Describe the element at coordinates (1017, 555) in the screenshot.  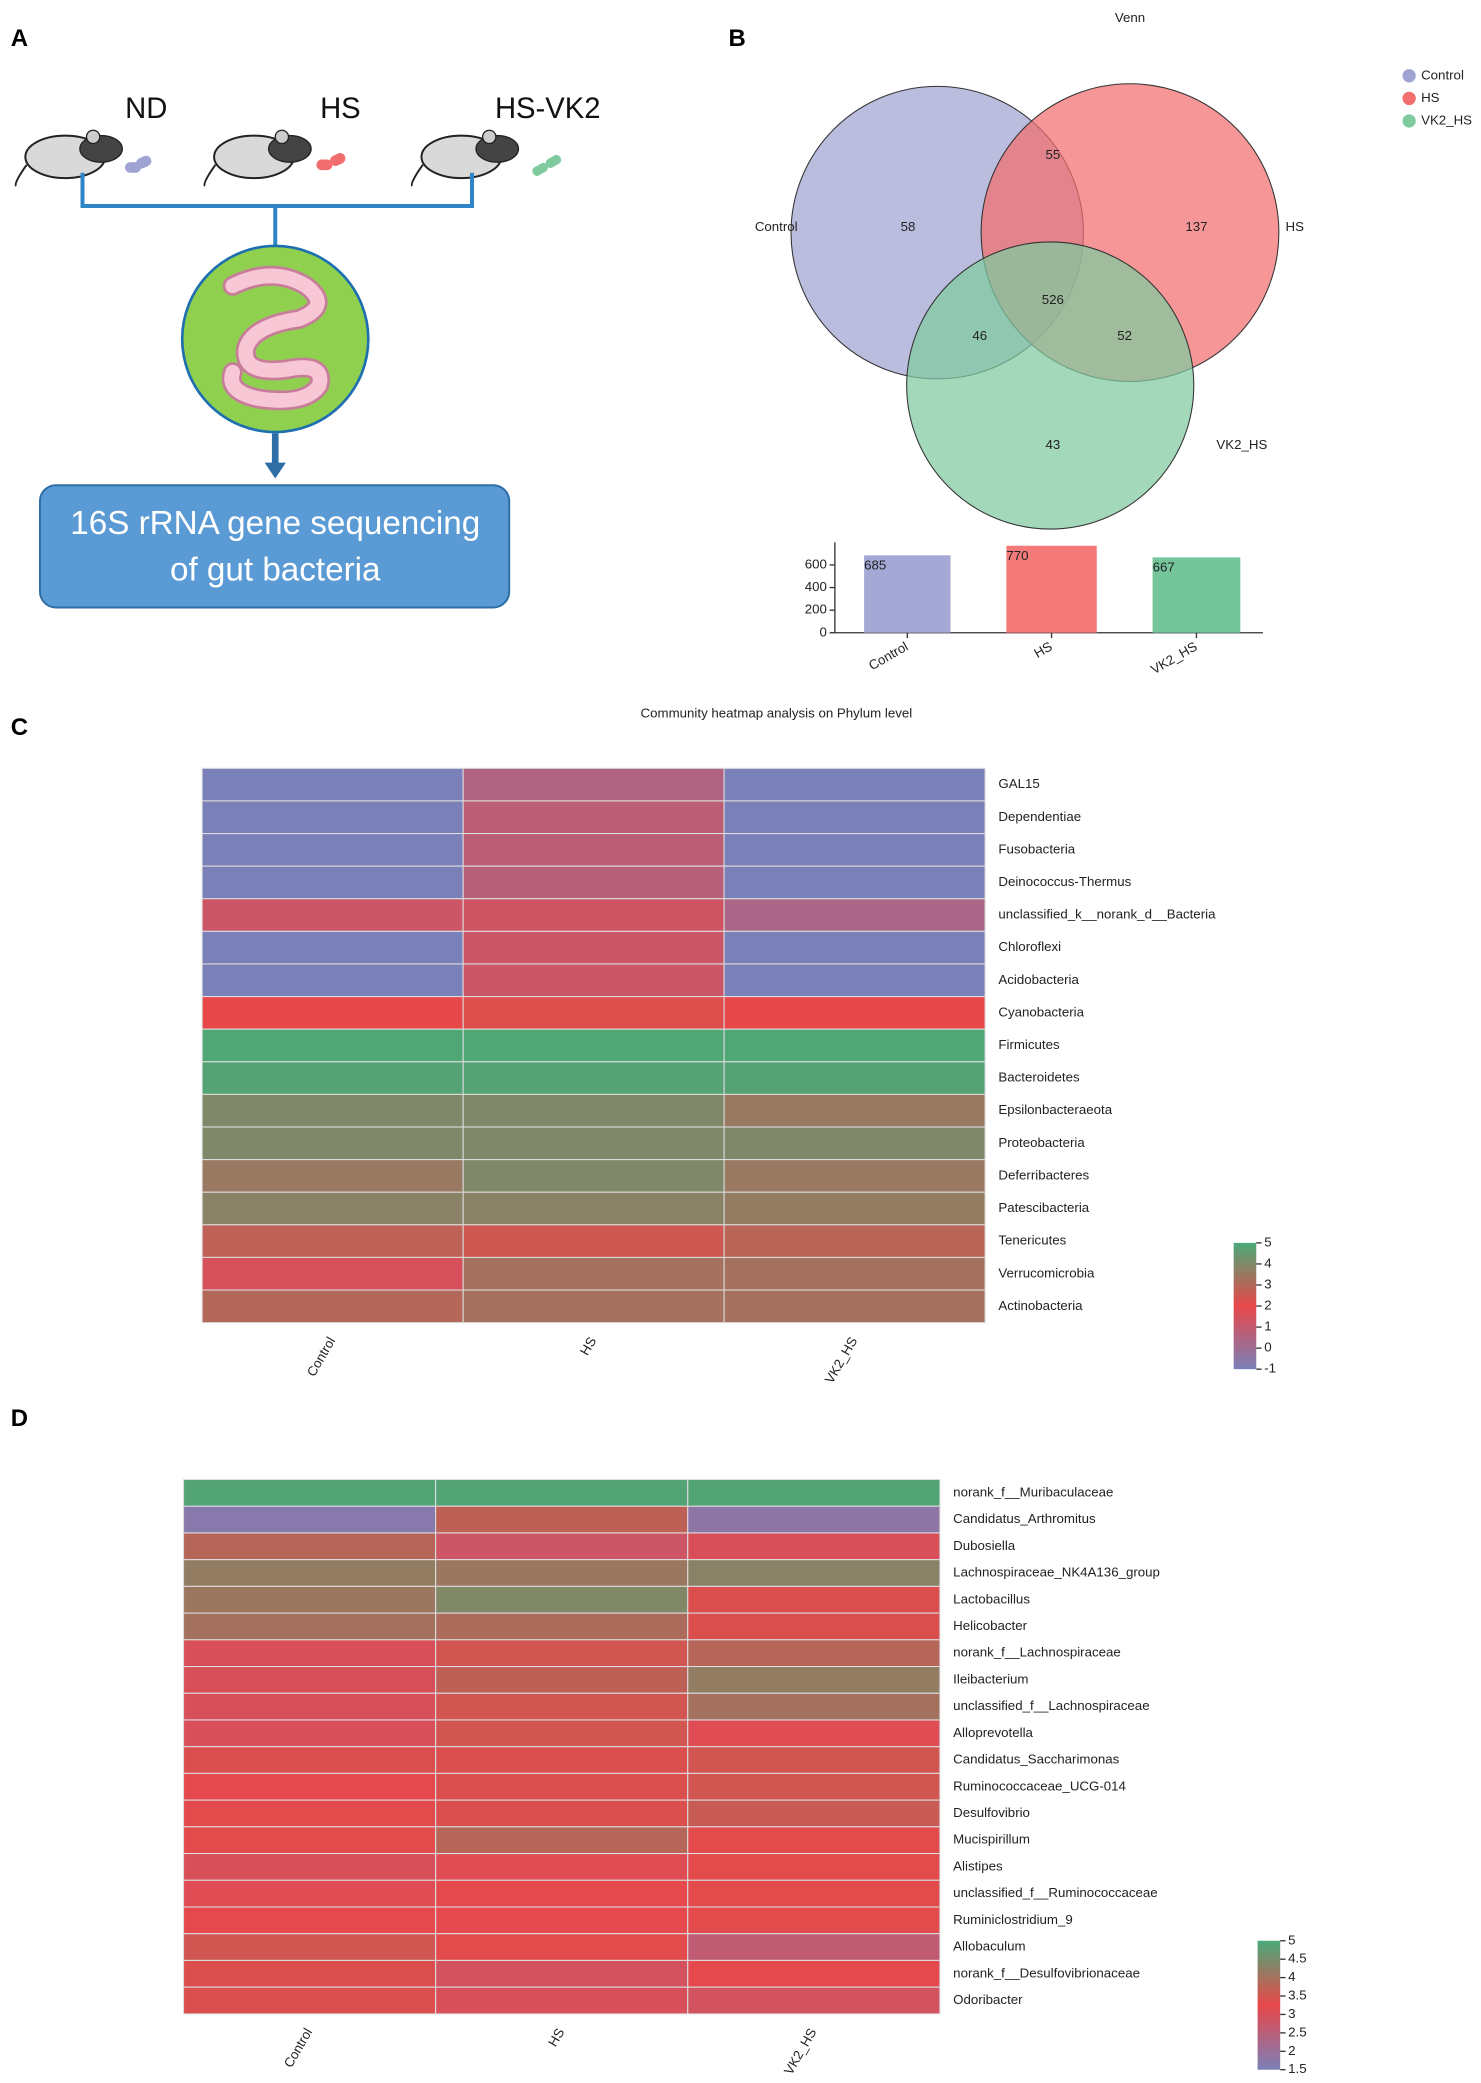
I see `bar-value-label: 770` at that location.